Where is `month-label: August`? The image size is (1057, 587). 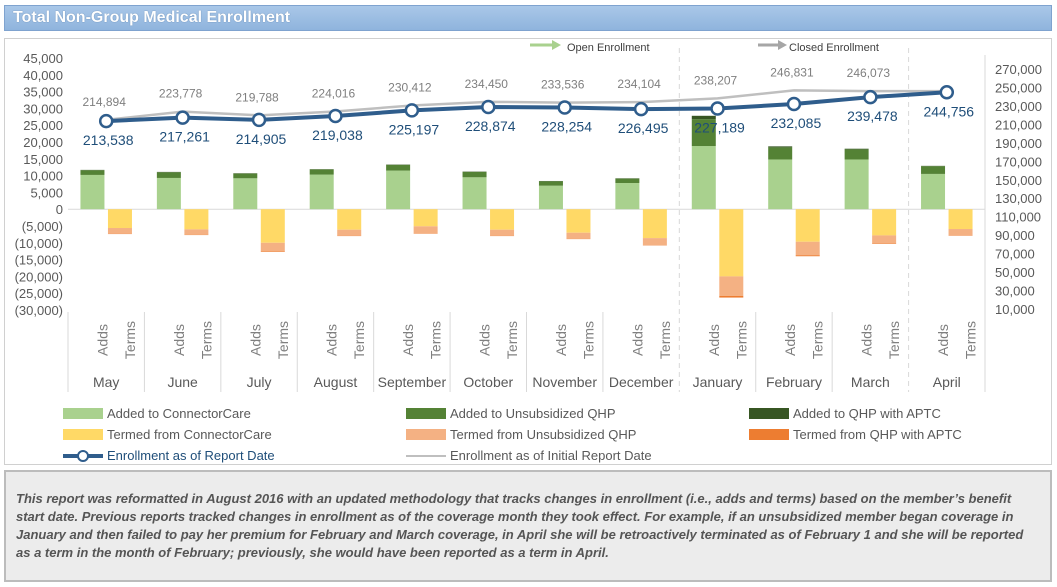
month-label: August is located at coordinates (336, 382).